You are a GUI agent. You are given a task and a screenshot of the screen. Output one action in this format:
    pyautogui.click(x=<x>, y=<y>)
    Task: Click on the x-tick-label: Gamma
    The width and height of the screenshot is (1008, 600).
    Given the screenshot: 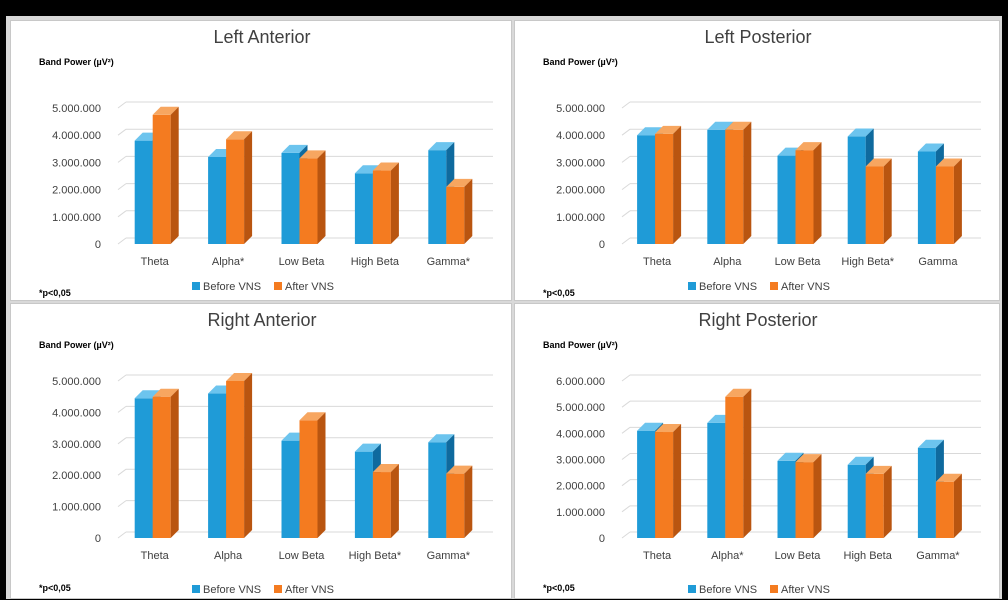 What is the action you would take?
    pyautogui.click(x=938, y=262)
    